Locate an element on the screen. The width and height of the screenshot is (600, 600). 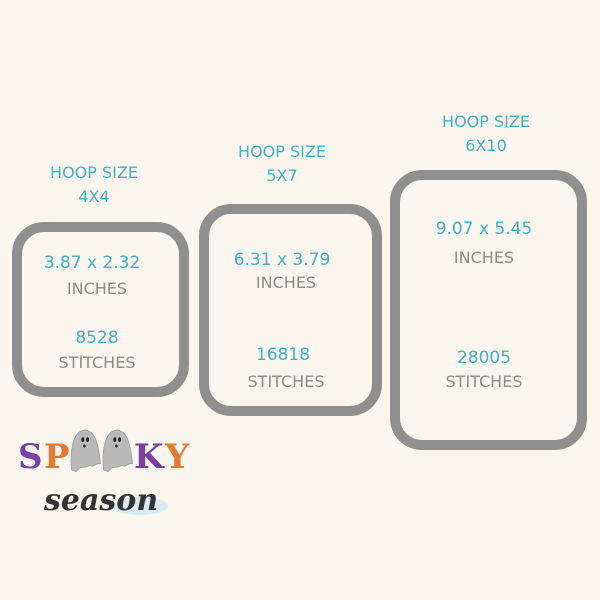
hoop-size: 5X7 is located at coordinates (282, 175).